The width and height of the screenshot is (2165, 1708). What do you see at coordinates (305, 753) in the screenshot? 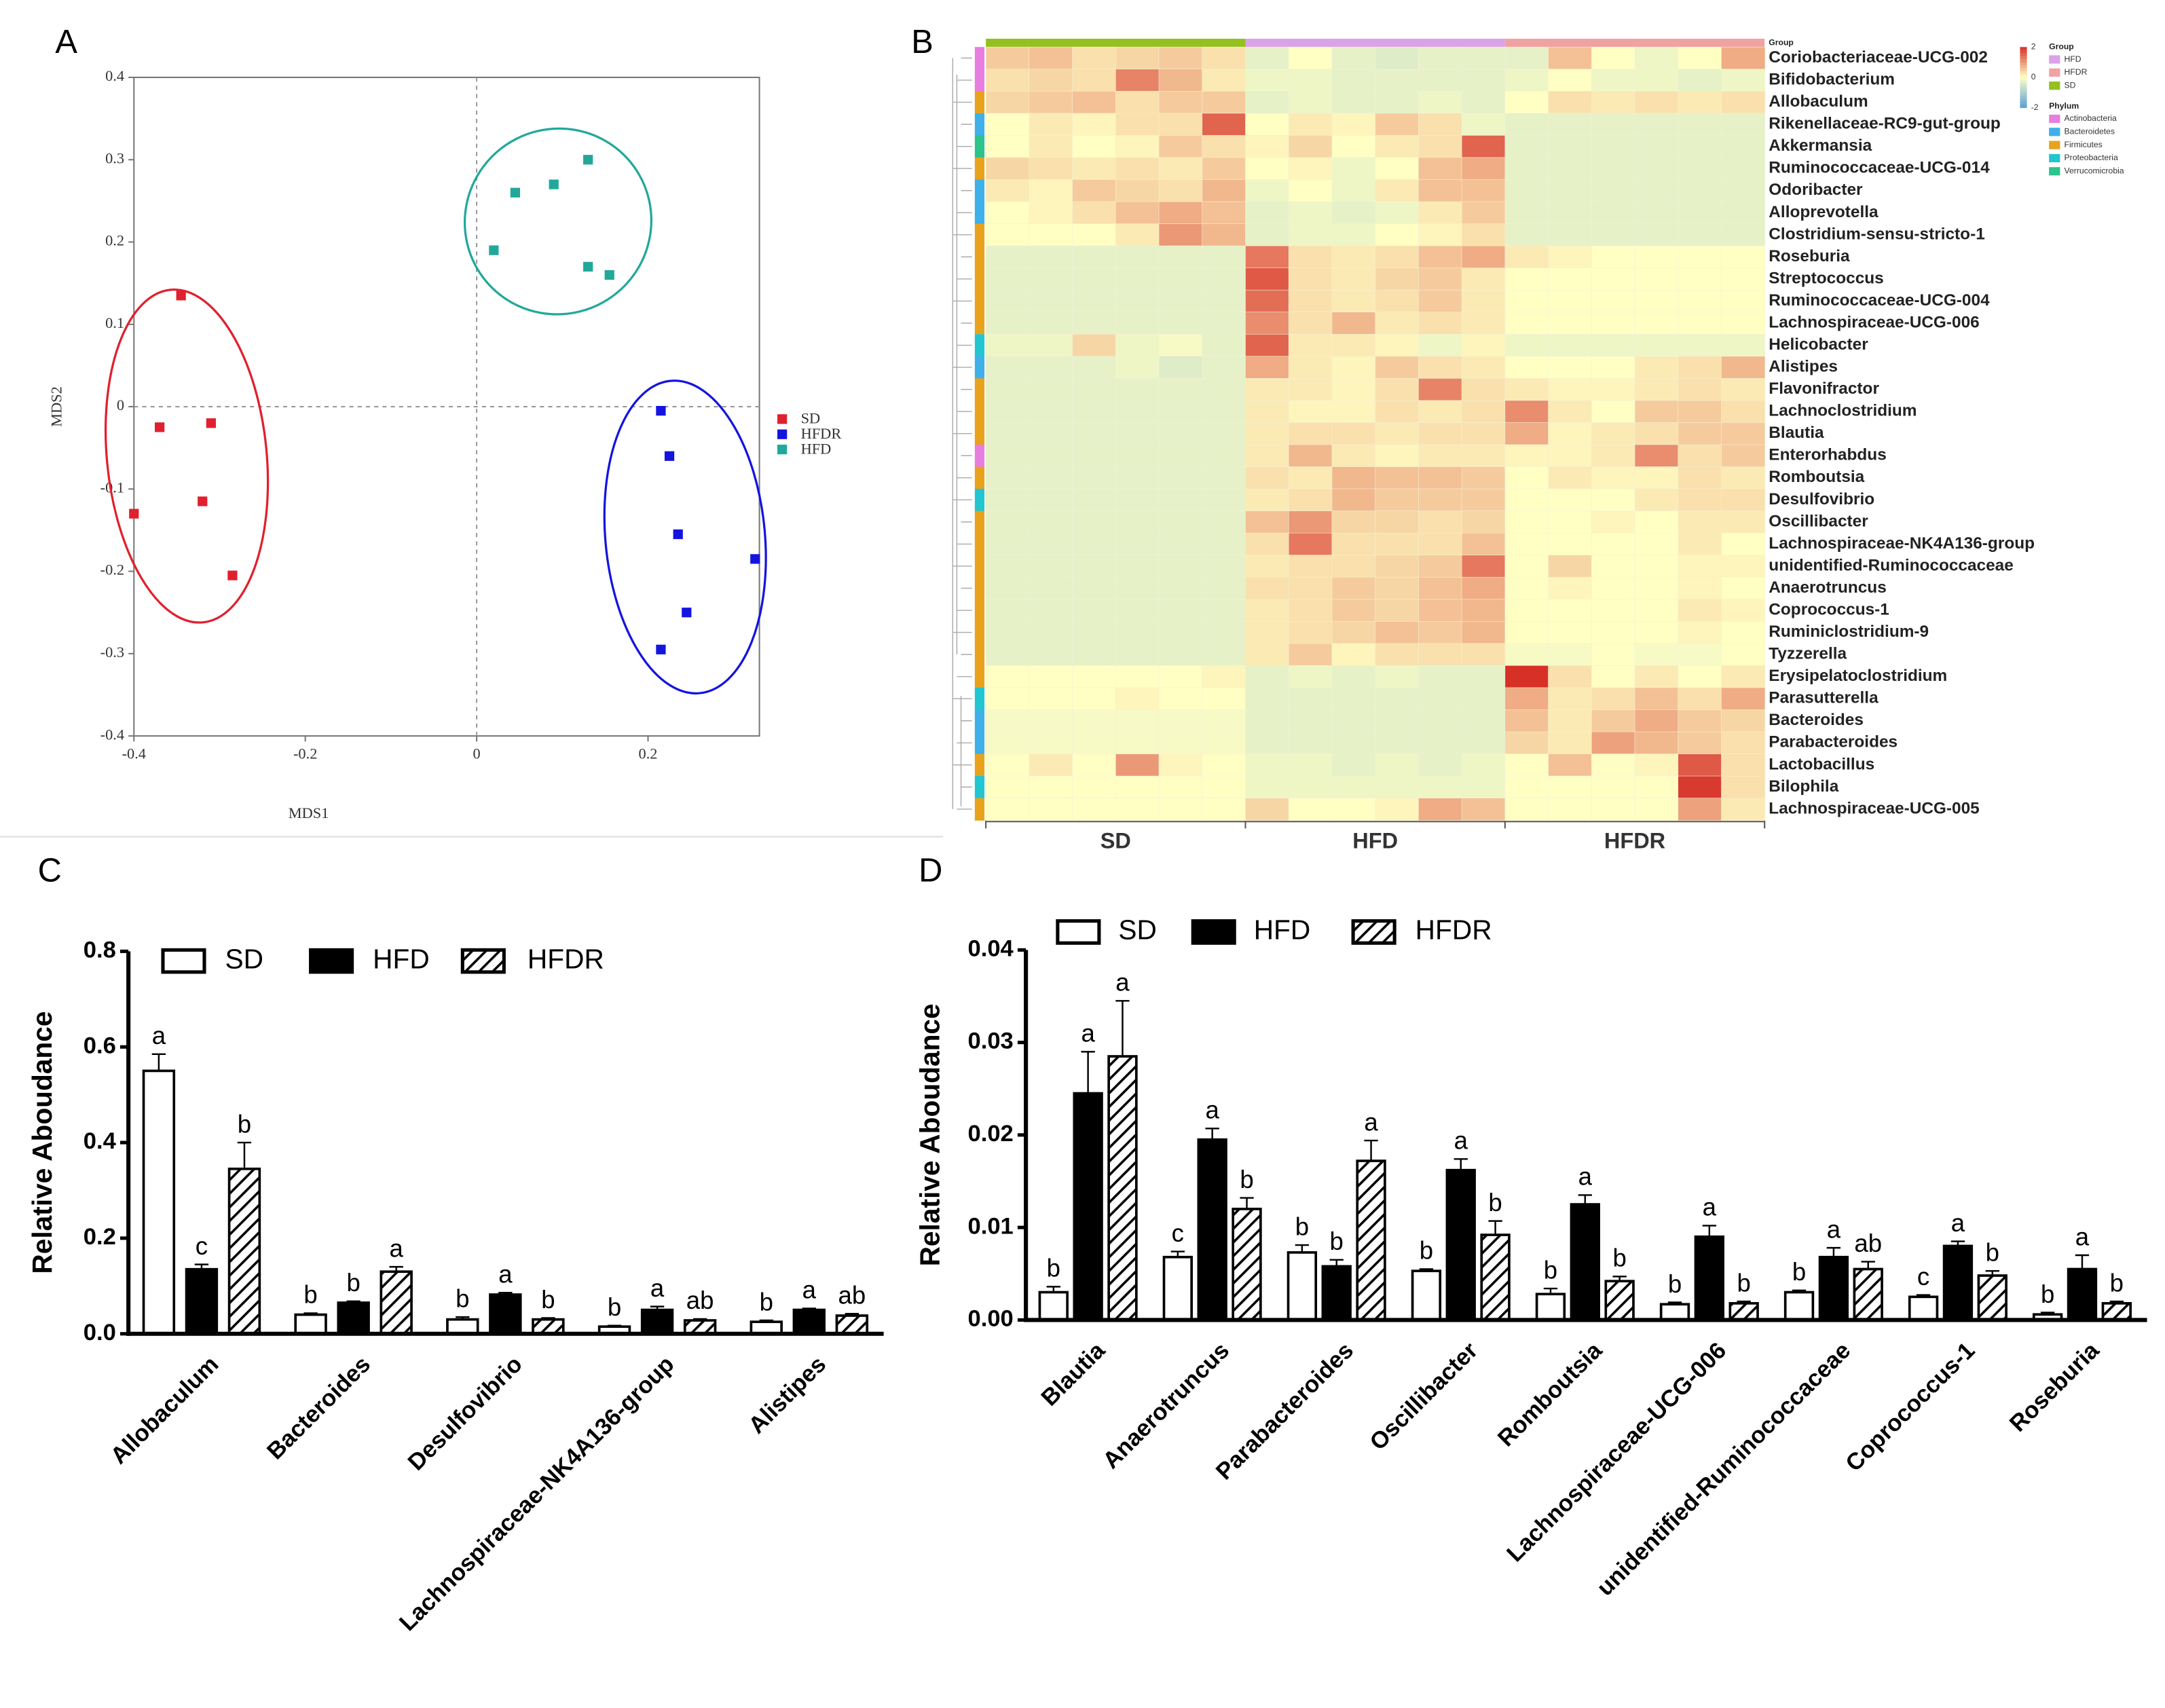
I see `x-tick-label: -0.2` at bounding box center [305, 753].